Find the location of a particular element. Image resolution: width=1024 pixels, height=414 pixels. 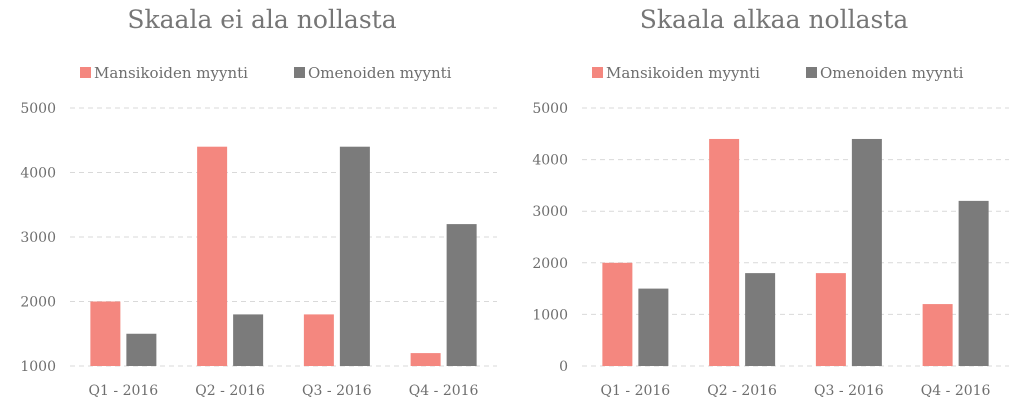

right-y-tick-0: 0 is located at coordinates (563, 367).